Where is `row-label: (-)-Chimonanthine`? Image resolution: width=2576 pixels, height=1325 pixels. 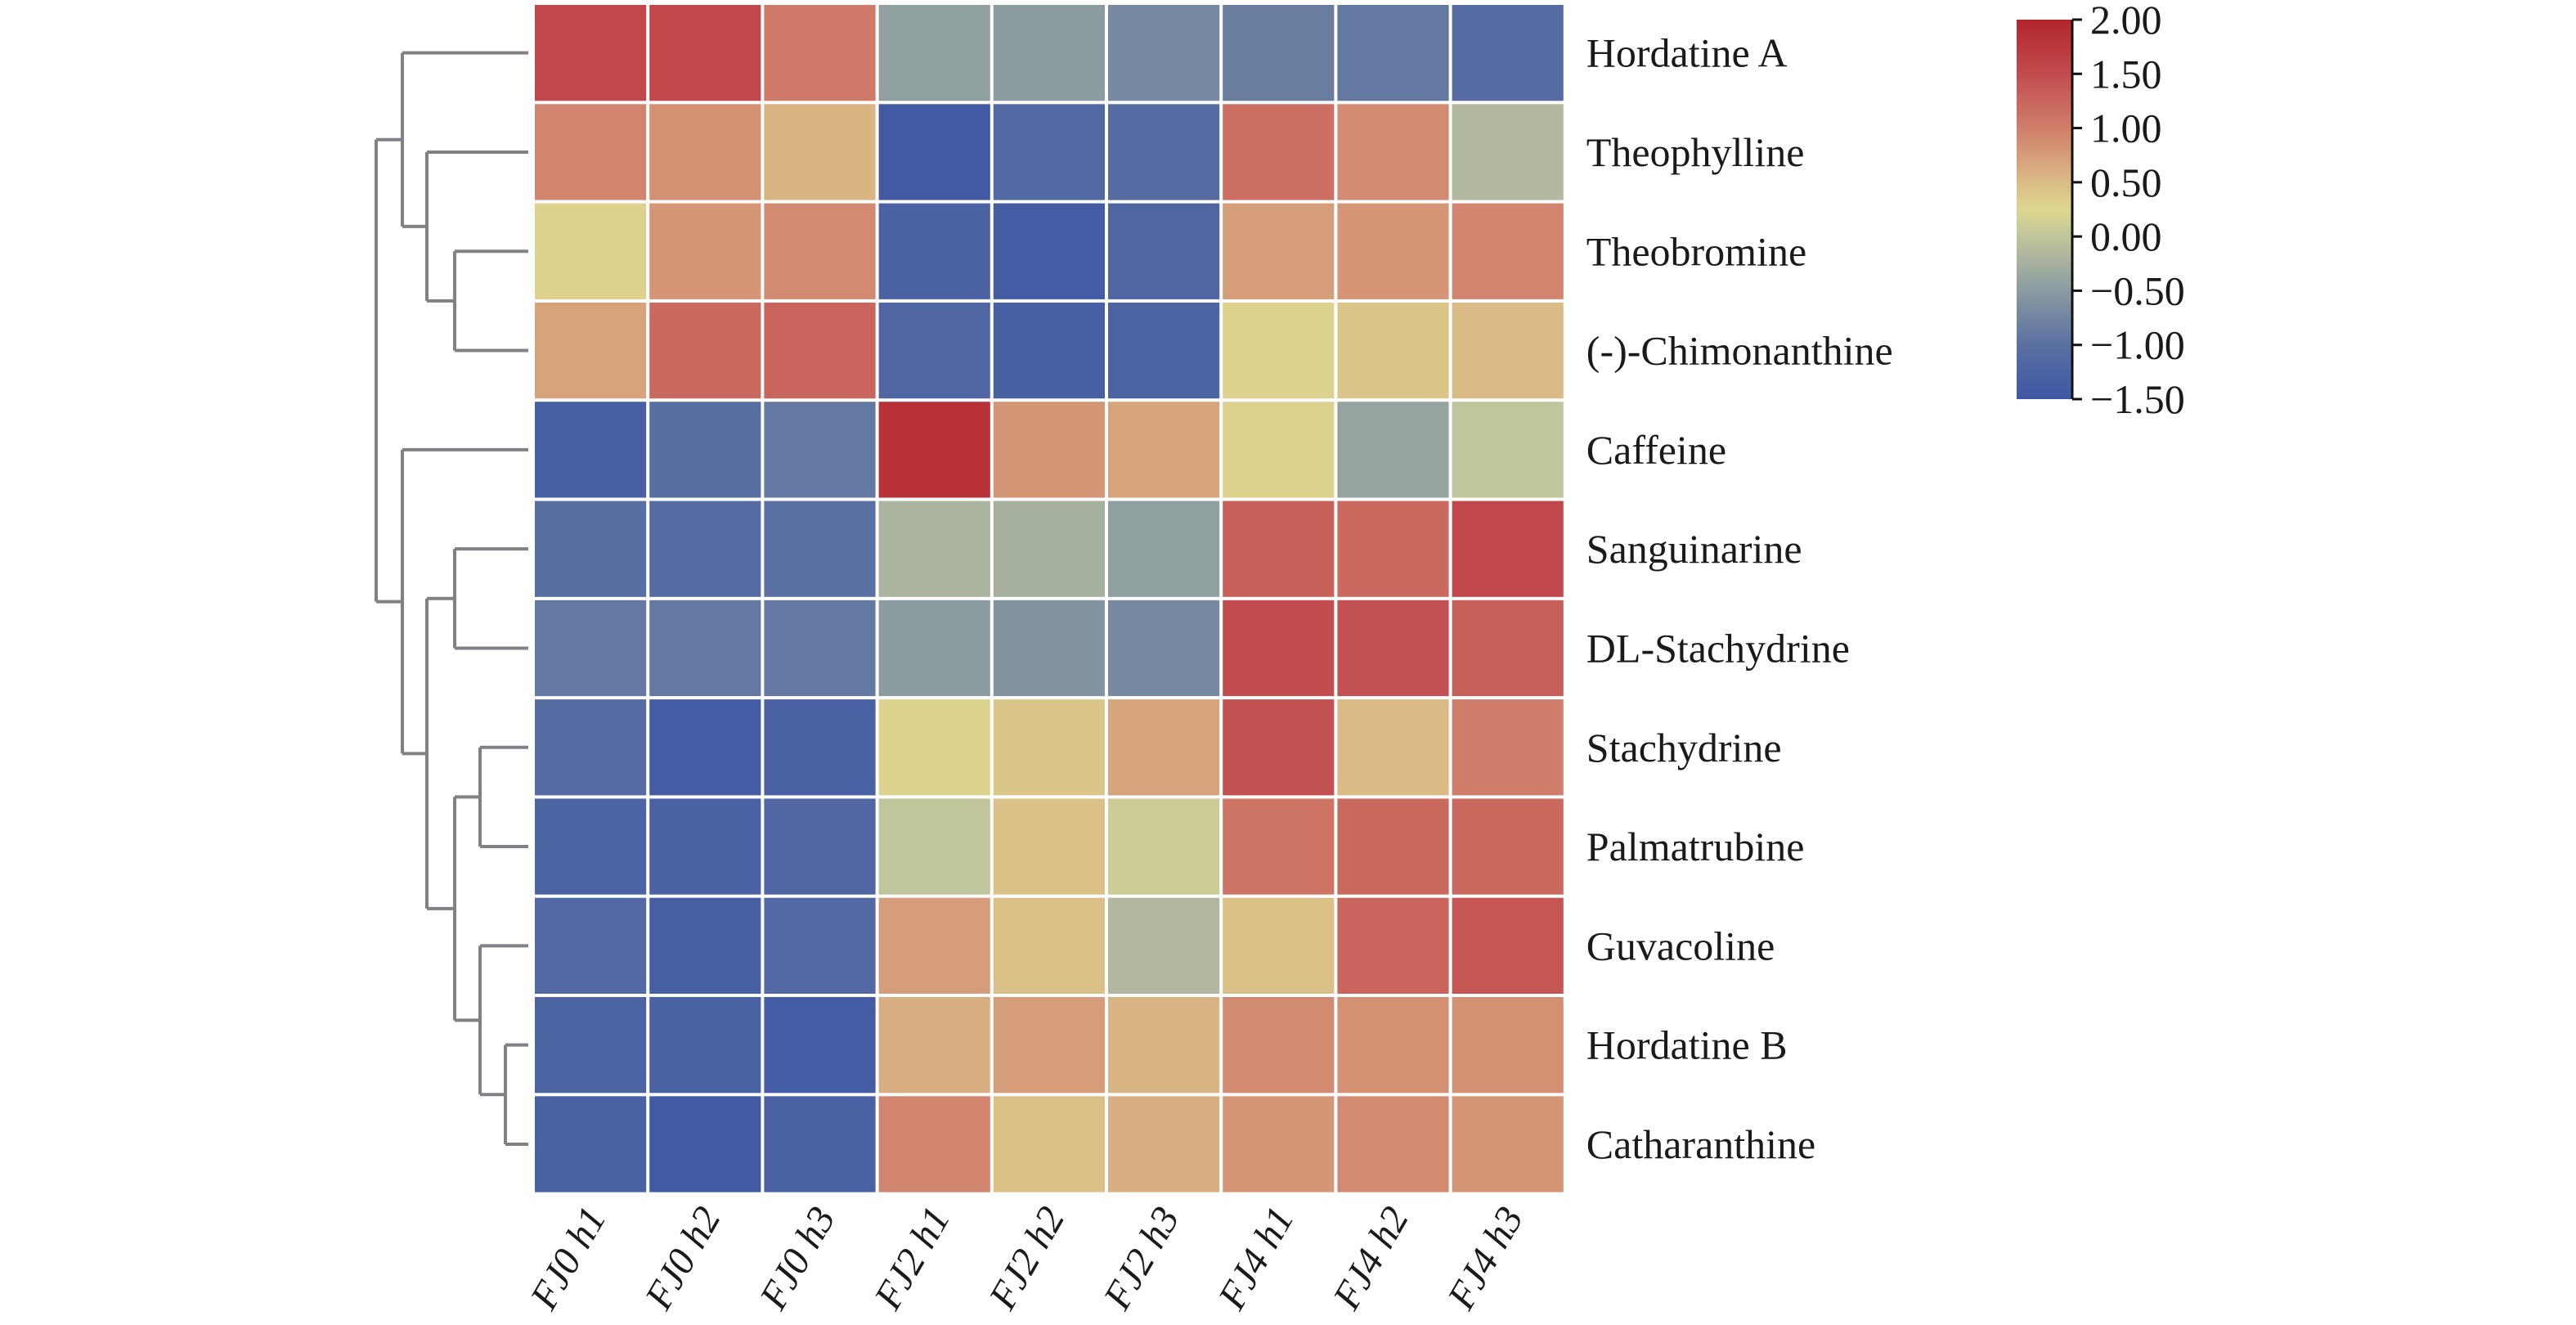
row-label: (-)-Chimonanthine is located at coordinates (1739, 351).